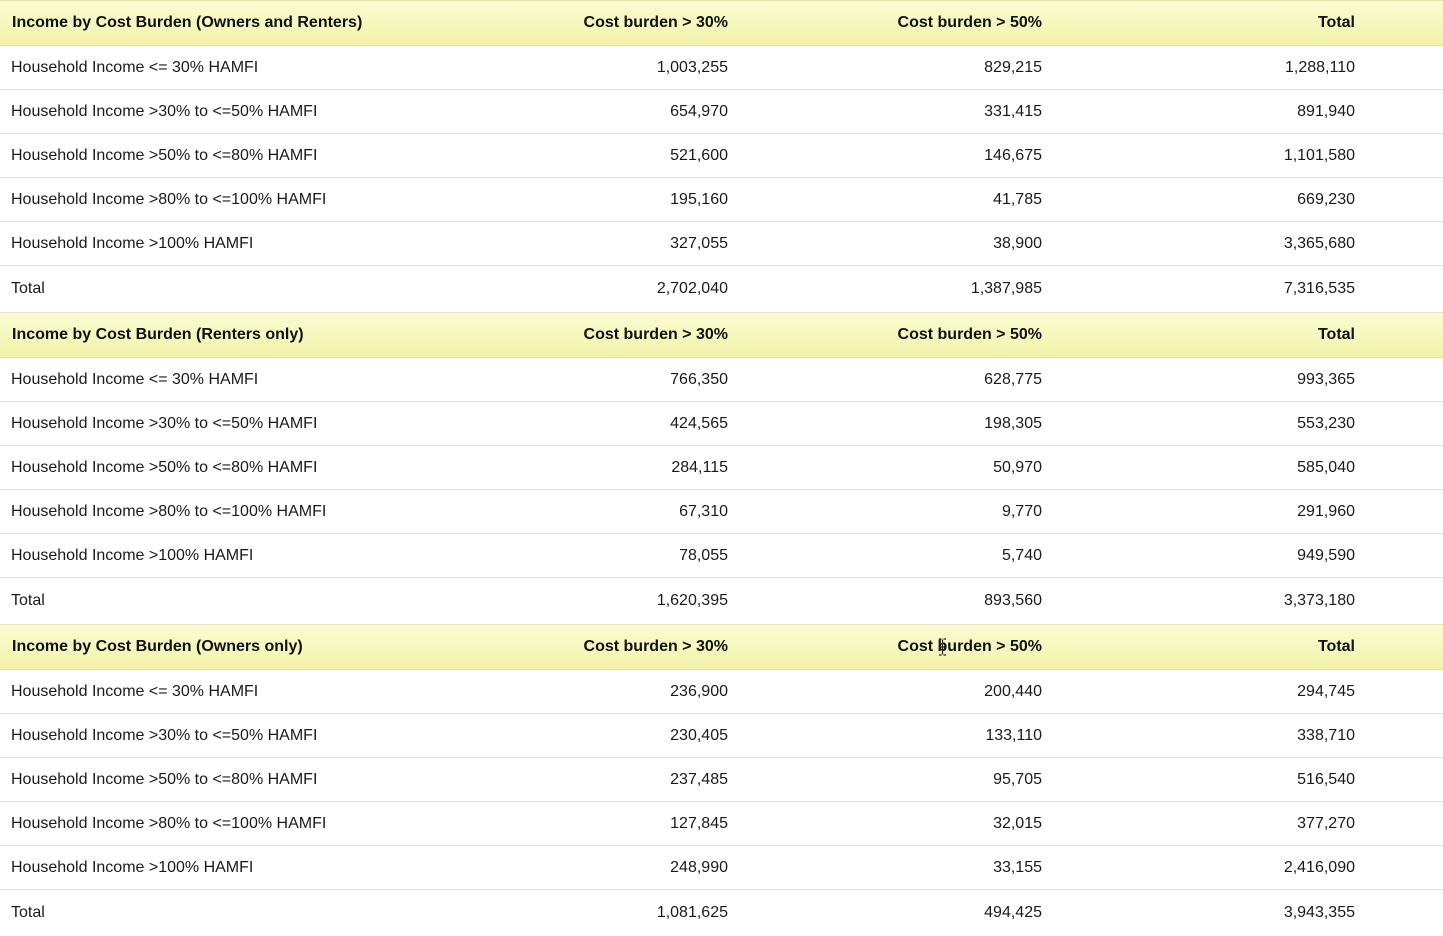 This screenshot has width=1443, height=936. What do you see at coordinates (600, 68) in the screenshot?
I see `row-value: 1,003,255` at bounding box center [600, 68].